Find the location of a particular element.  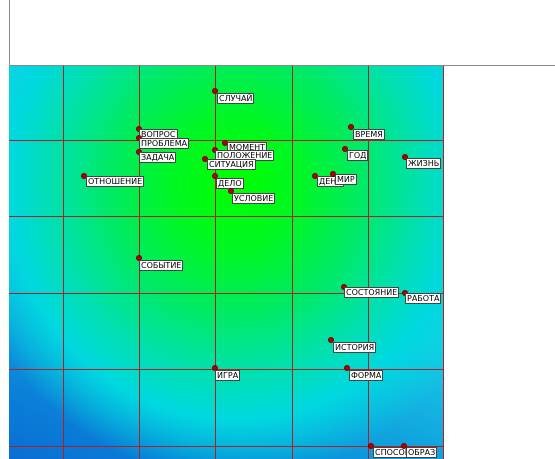

word-10-marker is located at coordinates (405, 157).